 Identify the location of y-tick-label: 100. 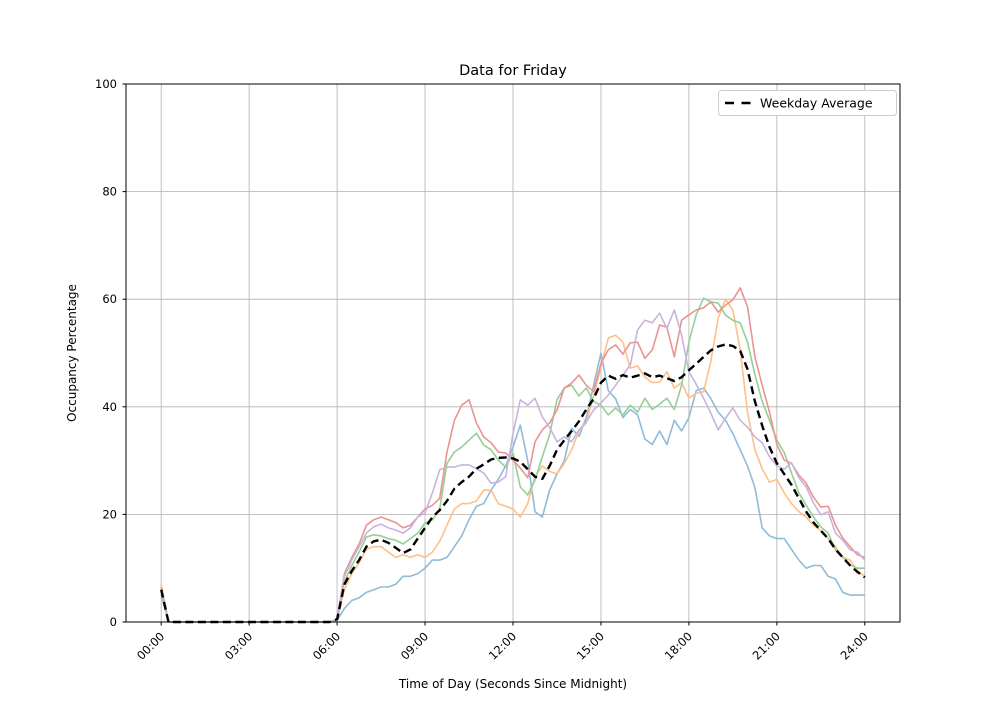
(106, 84).